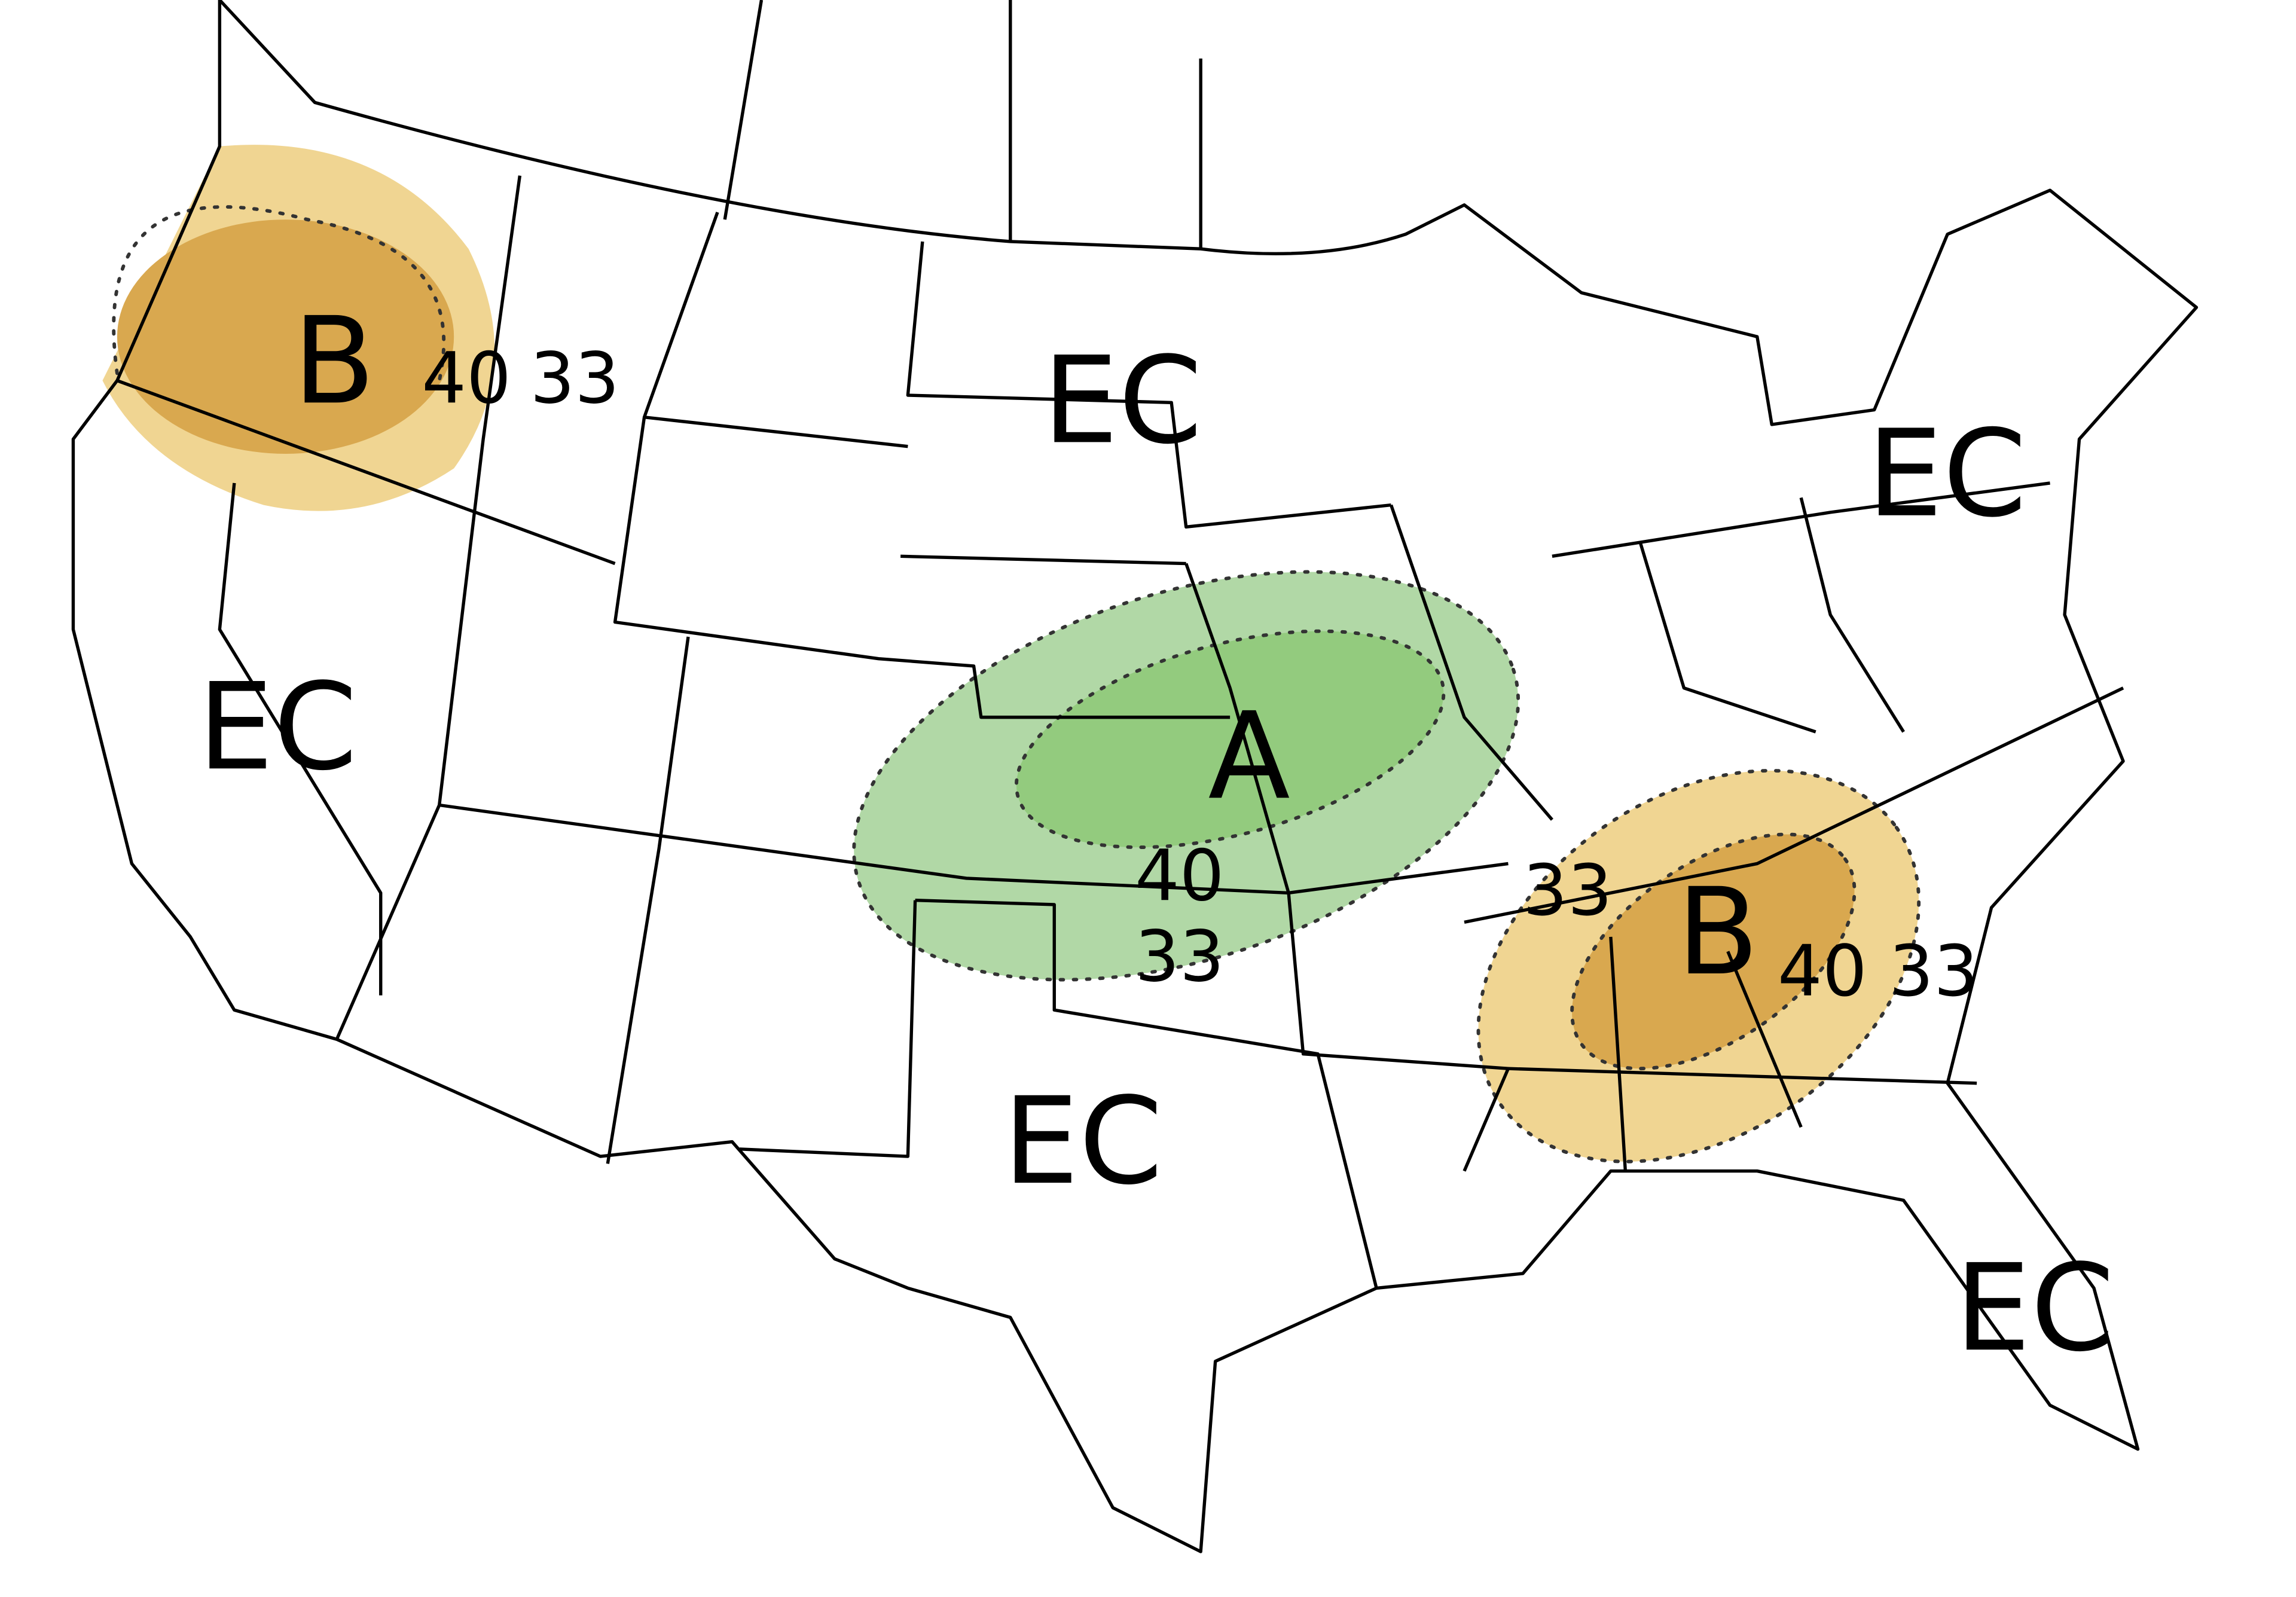 The width and height of the screenshot is (2296, 1597). Describe the element at coordinates (1822, 971) in the screenshot. I see `southeast-contour-label-40: 40` at that location.